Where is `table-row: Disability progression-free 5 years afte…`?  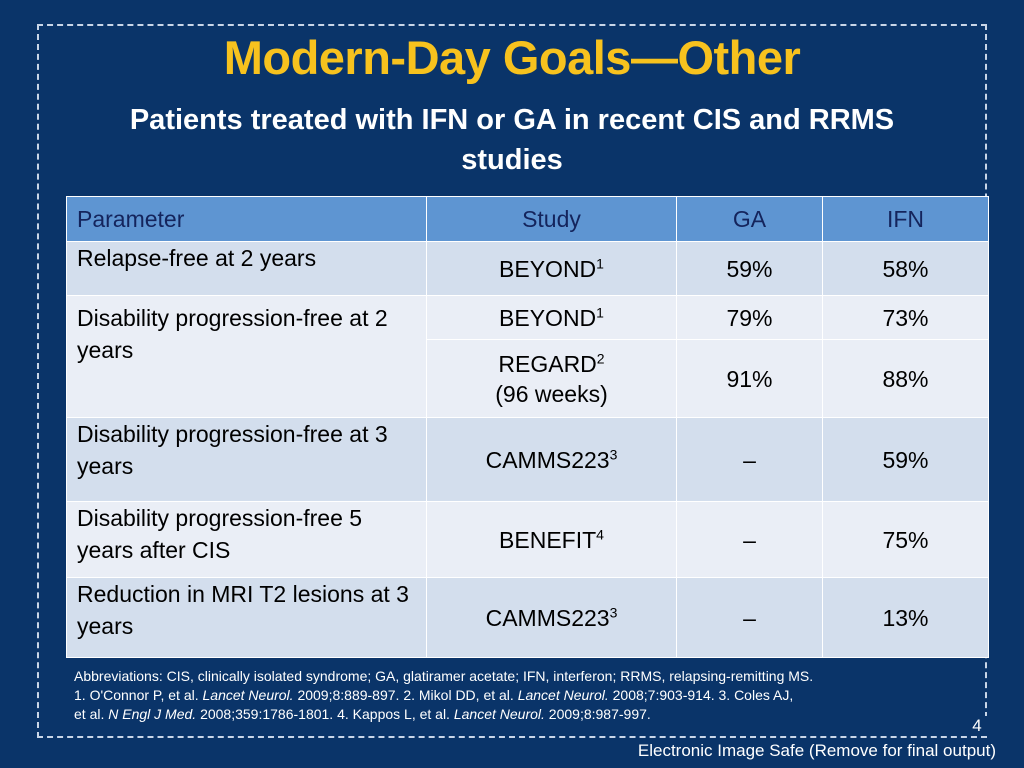 table-row: Disability progression-free 5 years afte… is located at coordinates (527, 539).